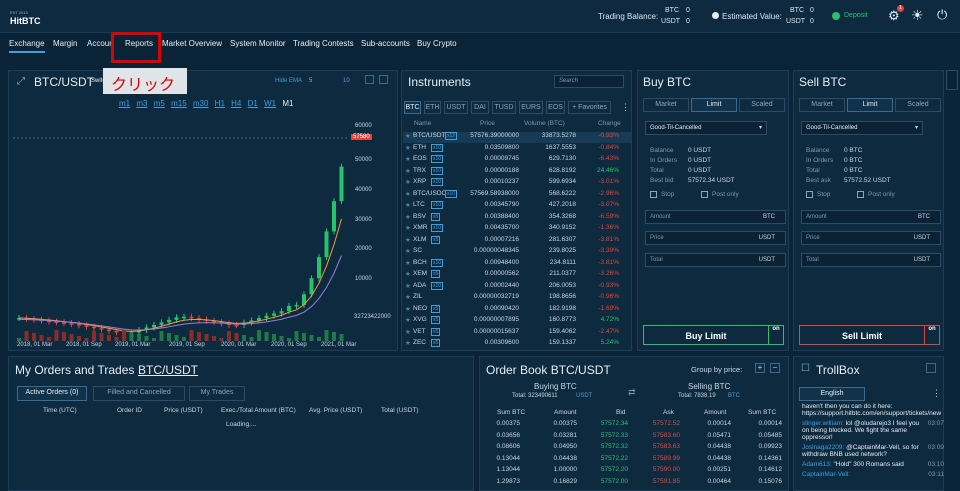 The image size is (960, 491). Describe the element at coordinates (871, 238) in the screenshot. I see `sell-price-input: Price USDT` at that location.